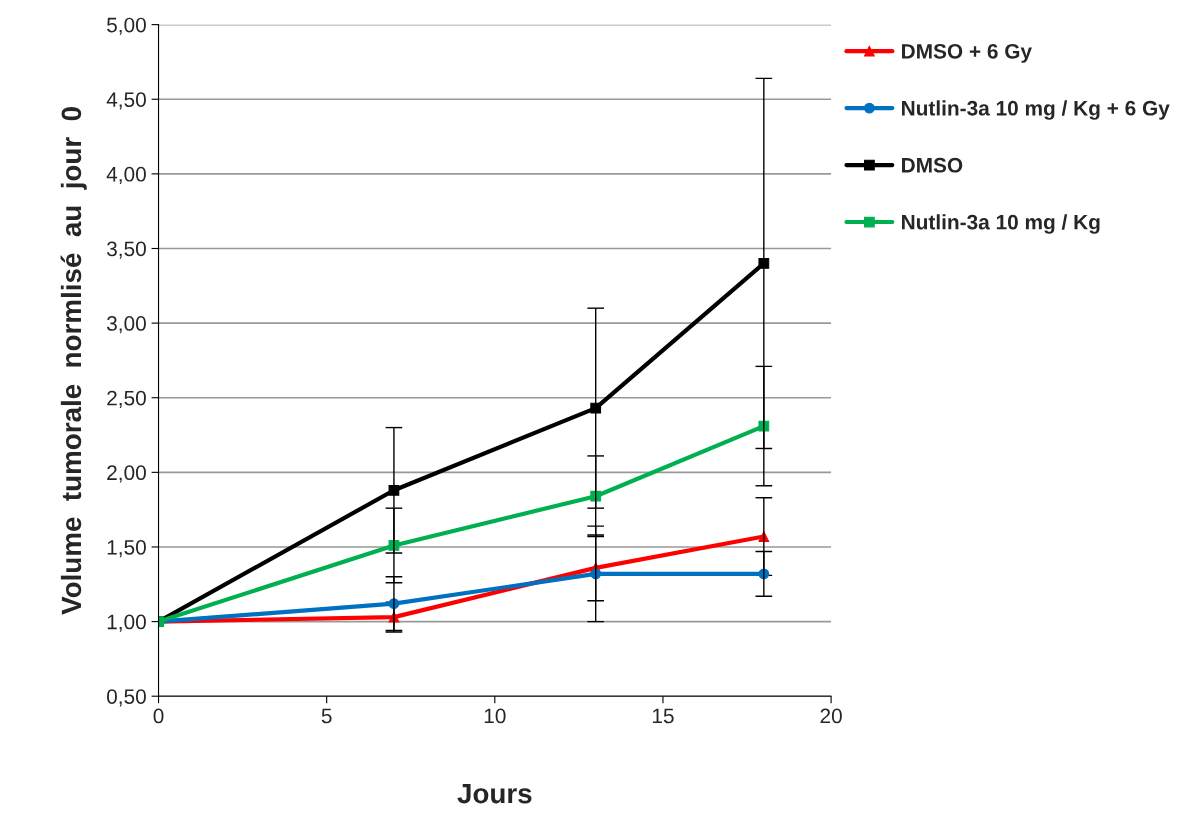 The height and width of the screenshot is (821, 1201). I want to click on y-tick-label: 3,00, so click(126, 325).